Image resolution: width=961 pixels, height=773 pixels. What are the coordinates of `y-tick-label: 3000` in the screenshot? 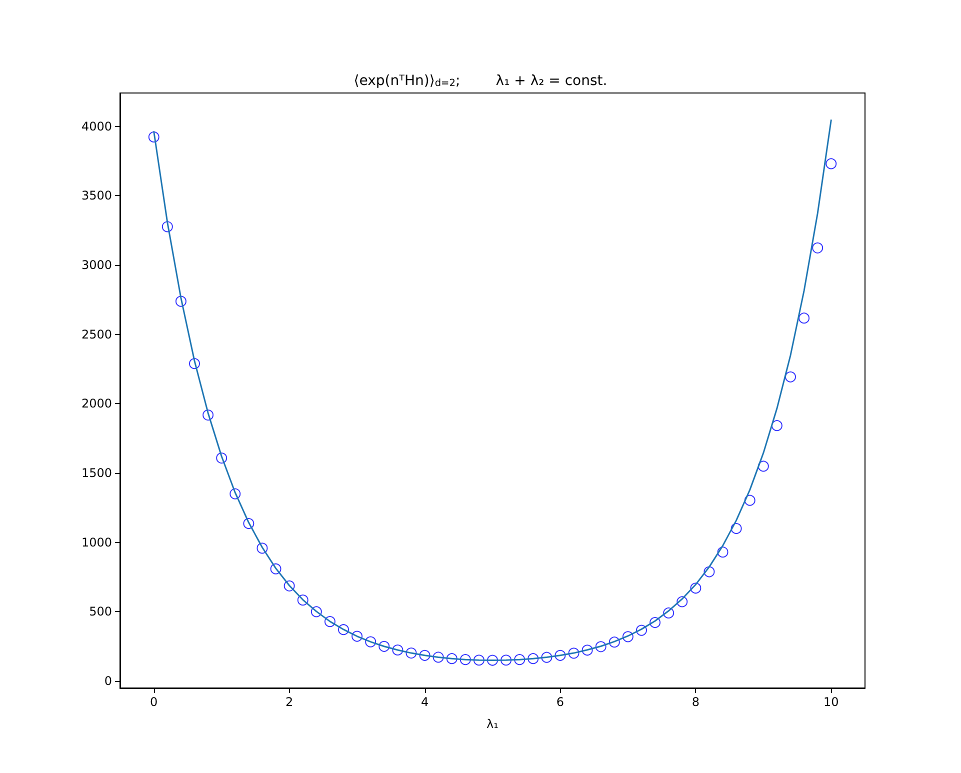 It's located at (96, 265).